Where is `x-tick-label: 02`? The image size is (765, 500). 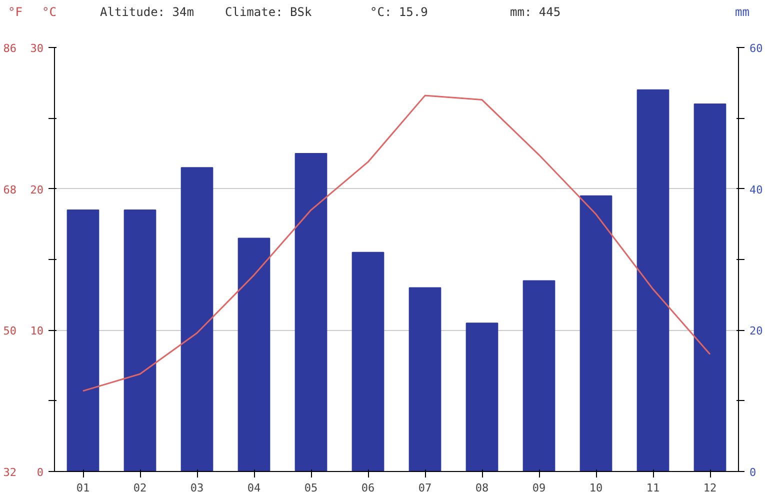
x-tick-label: 02 is located at coordinates (140, 488).